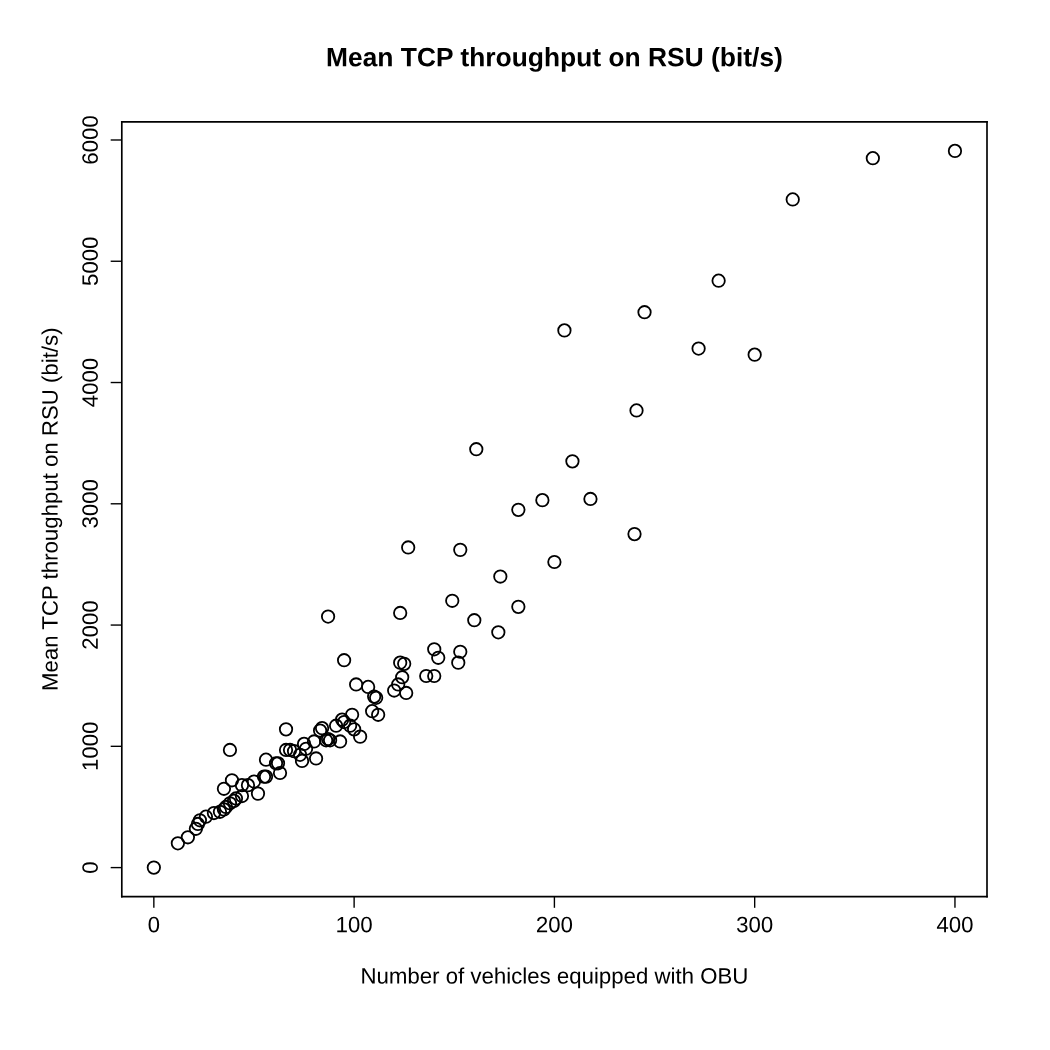 Image resolution: width=1050 pixels, height=1050 pixels. I want to click on chart-title: Mean TCP throughput on RSU (bit/s), so click(554, 59).